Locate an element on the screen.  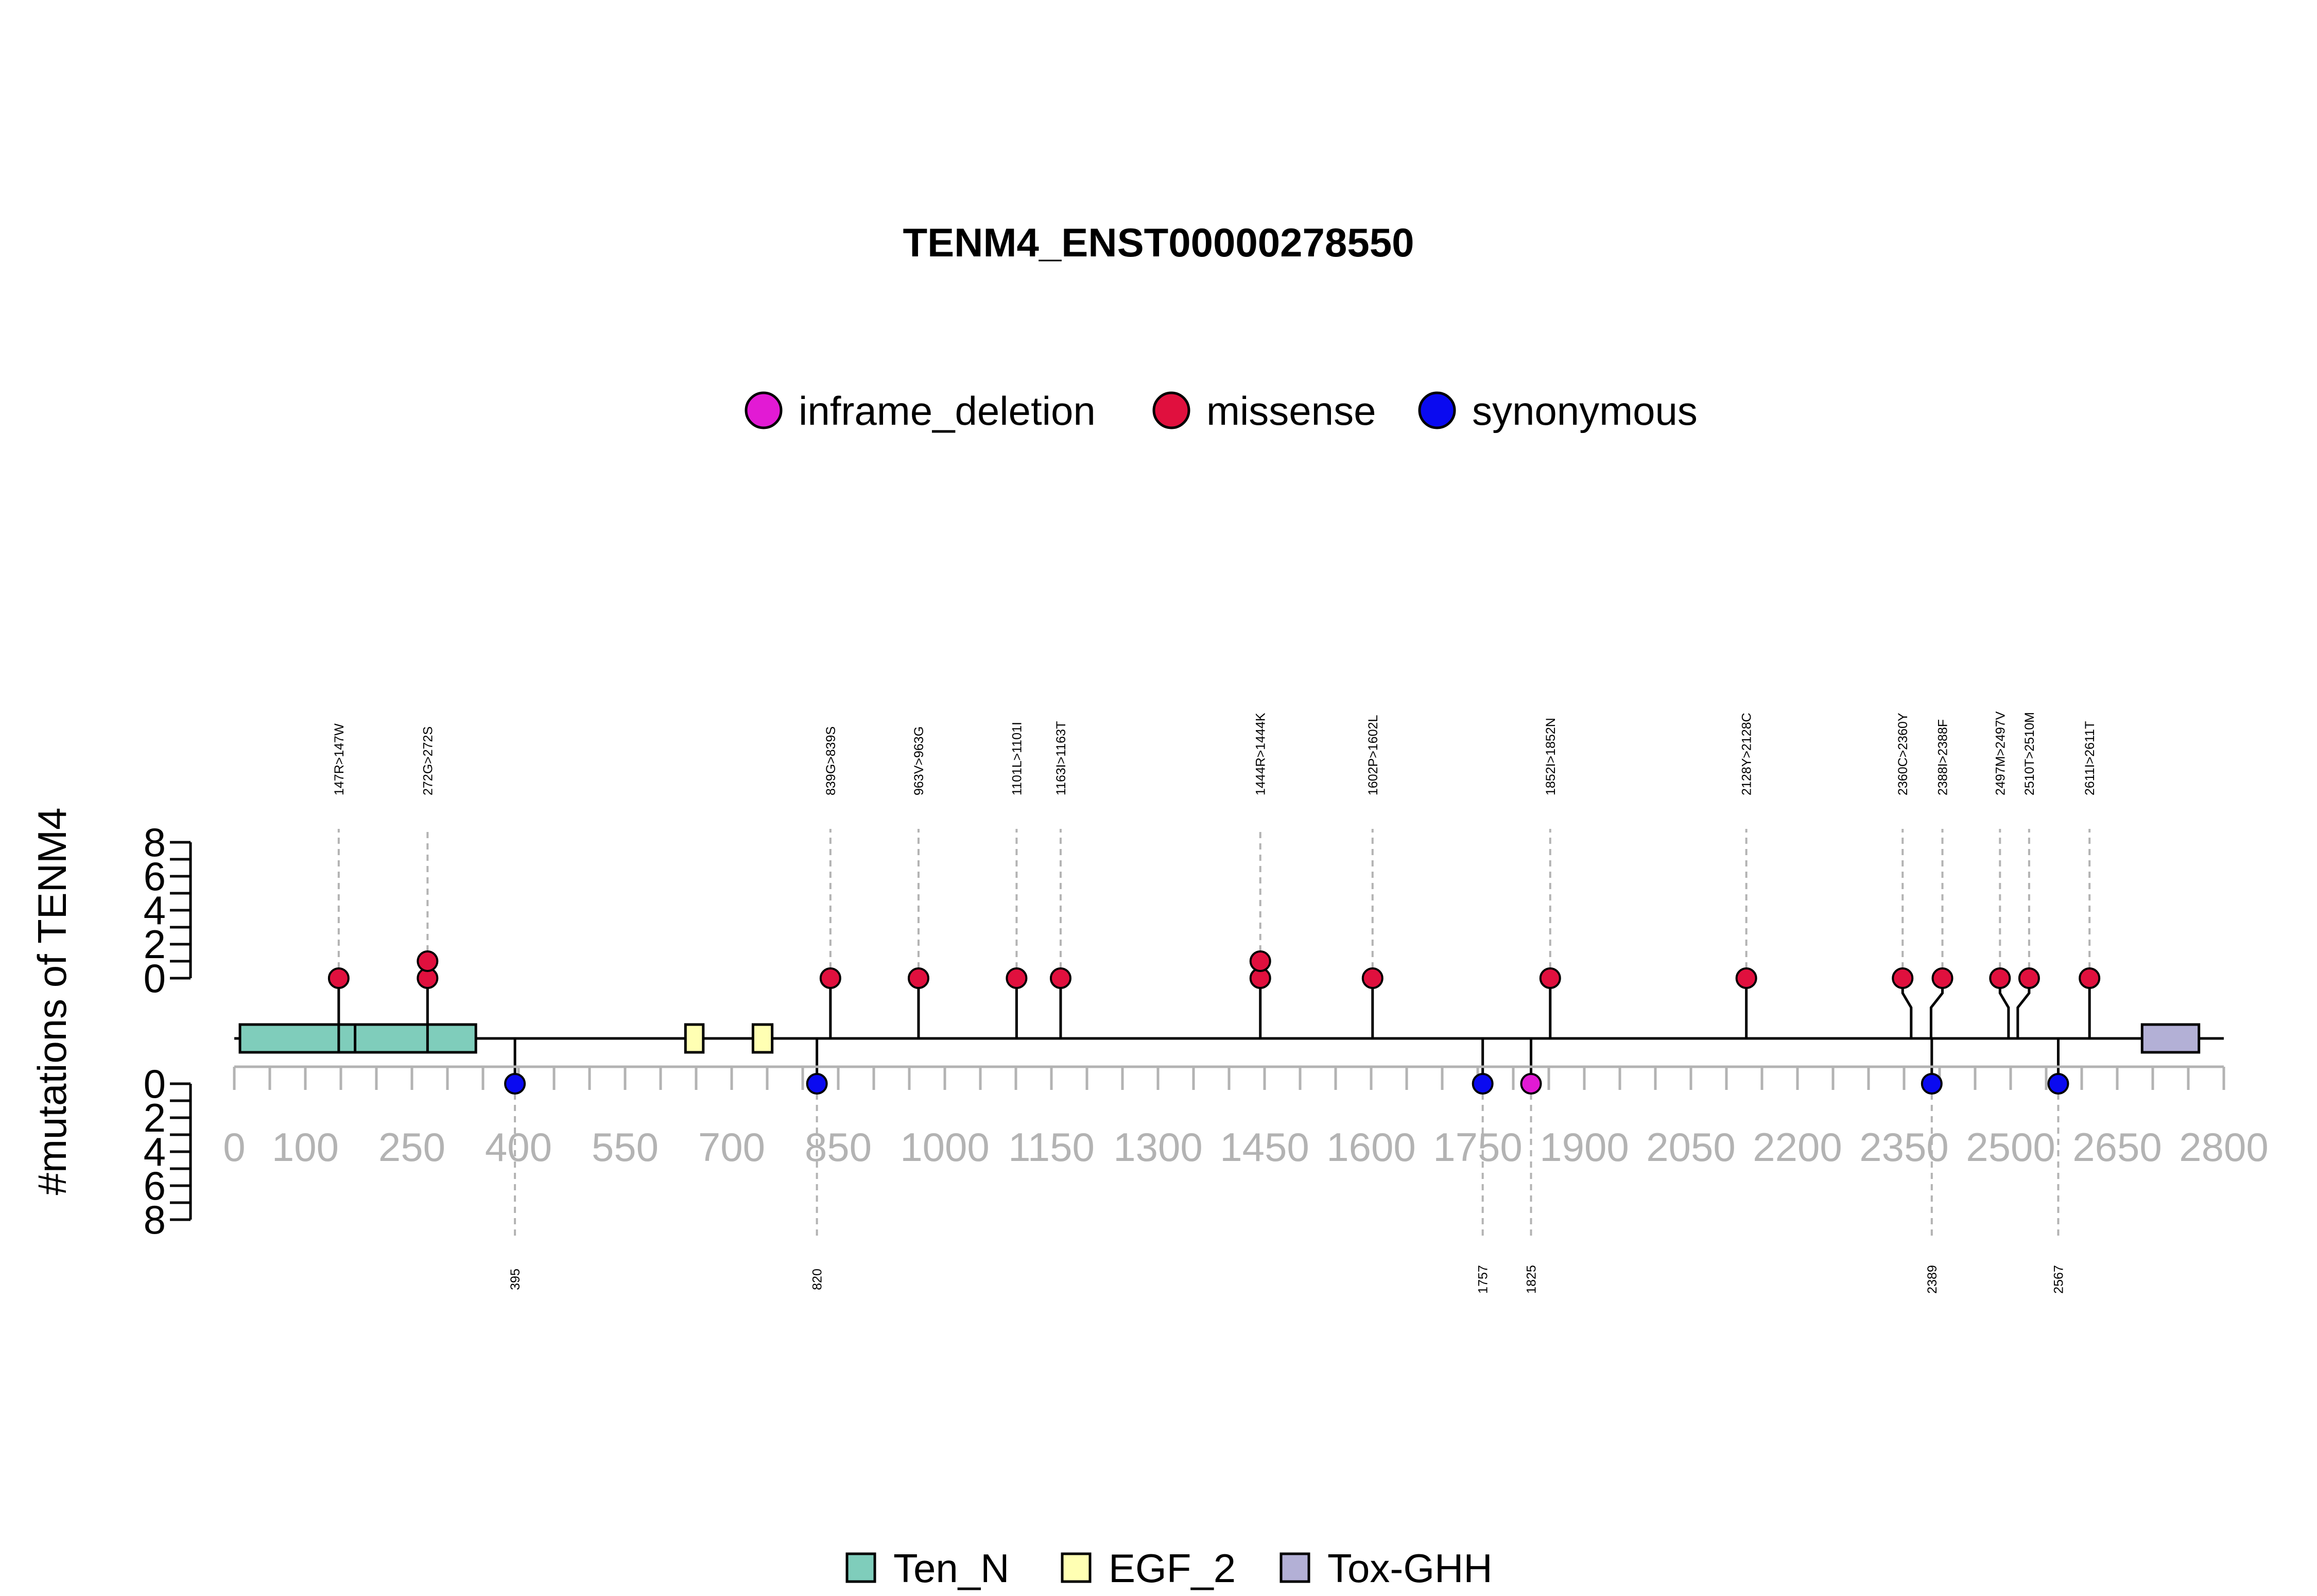
mutation-label-2510t-2510m: 2510T>2510M is located at coordinates (2029, 753).